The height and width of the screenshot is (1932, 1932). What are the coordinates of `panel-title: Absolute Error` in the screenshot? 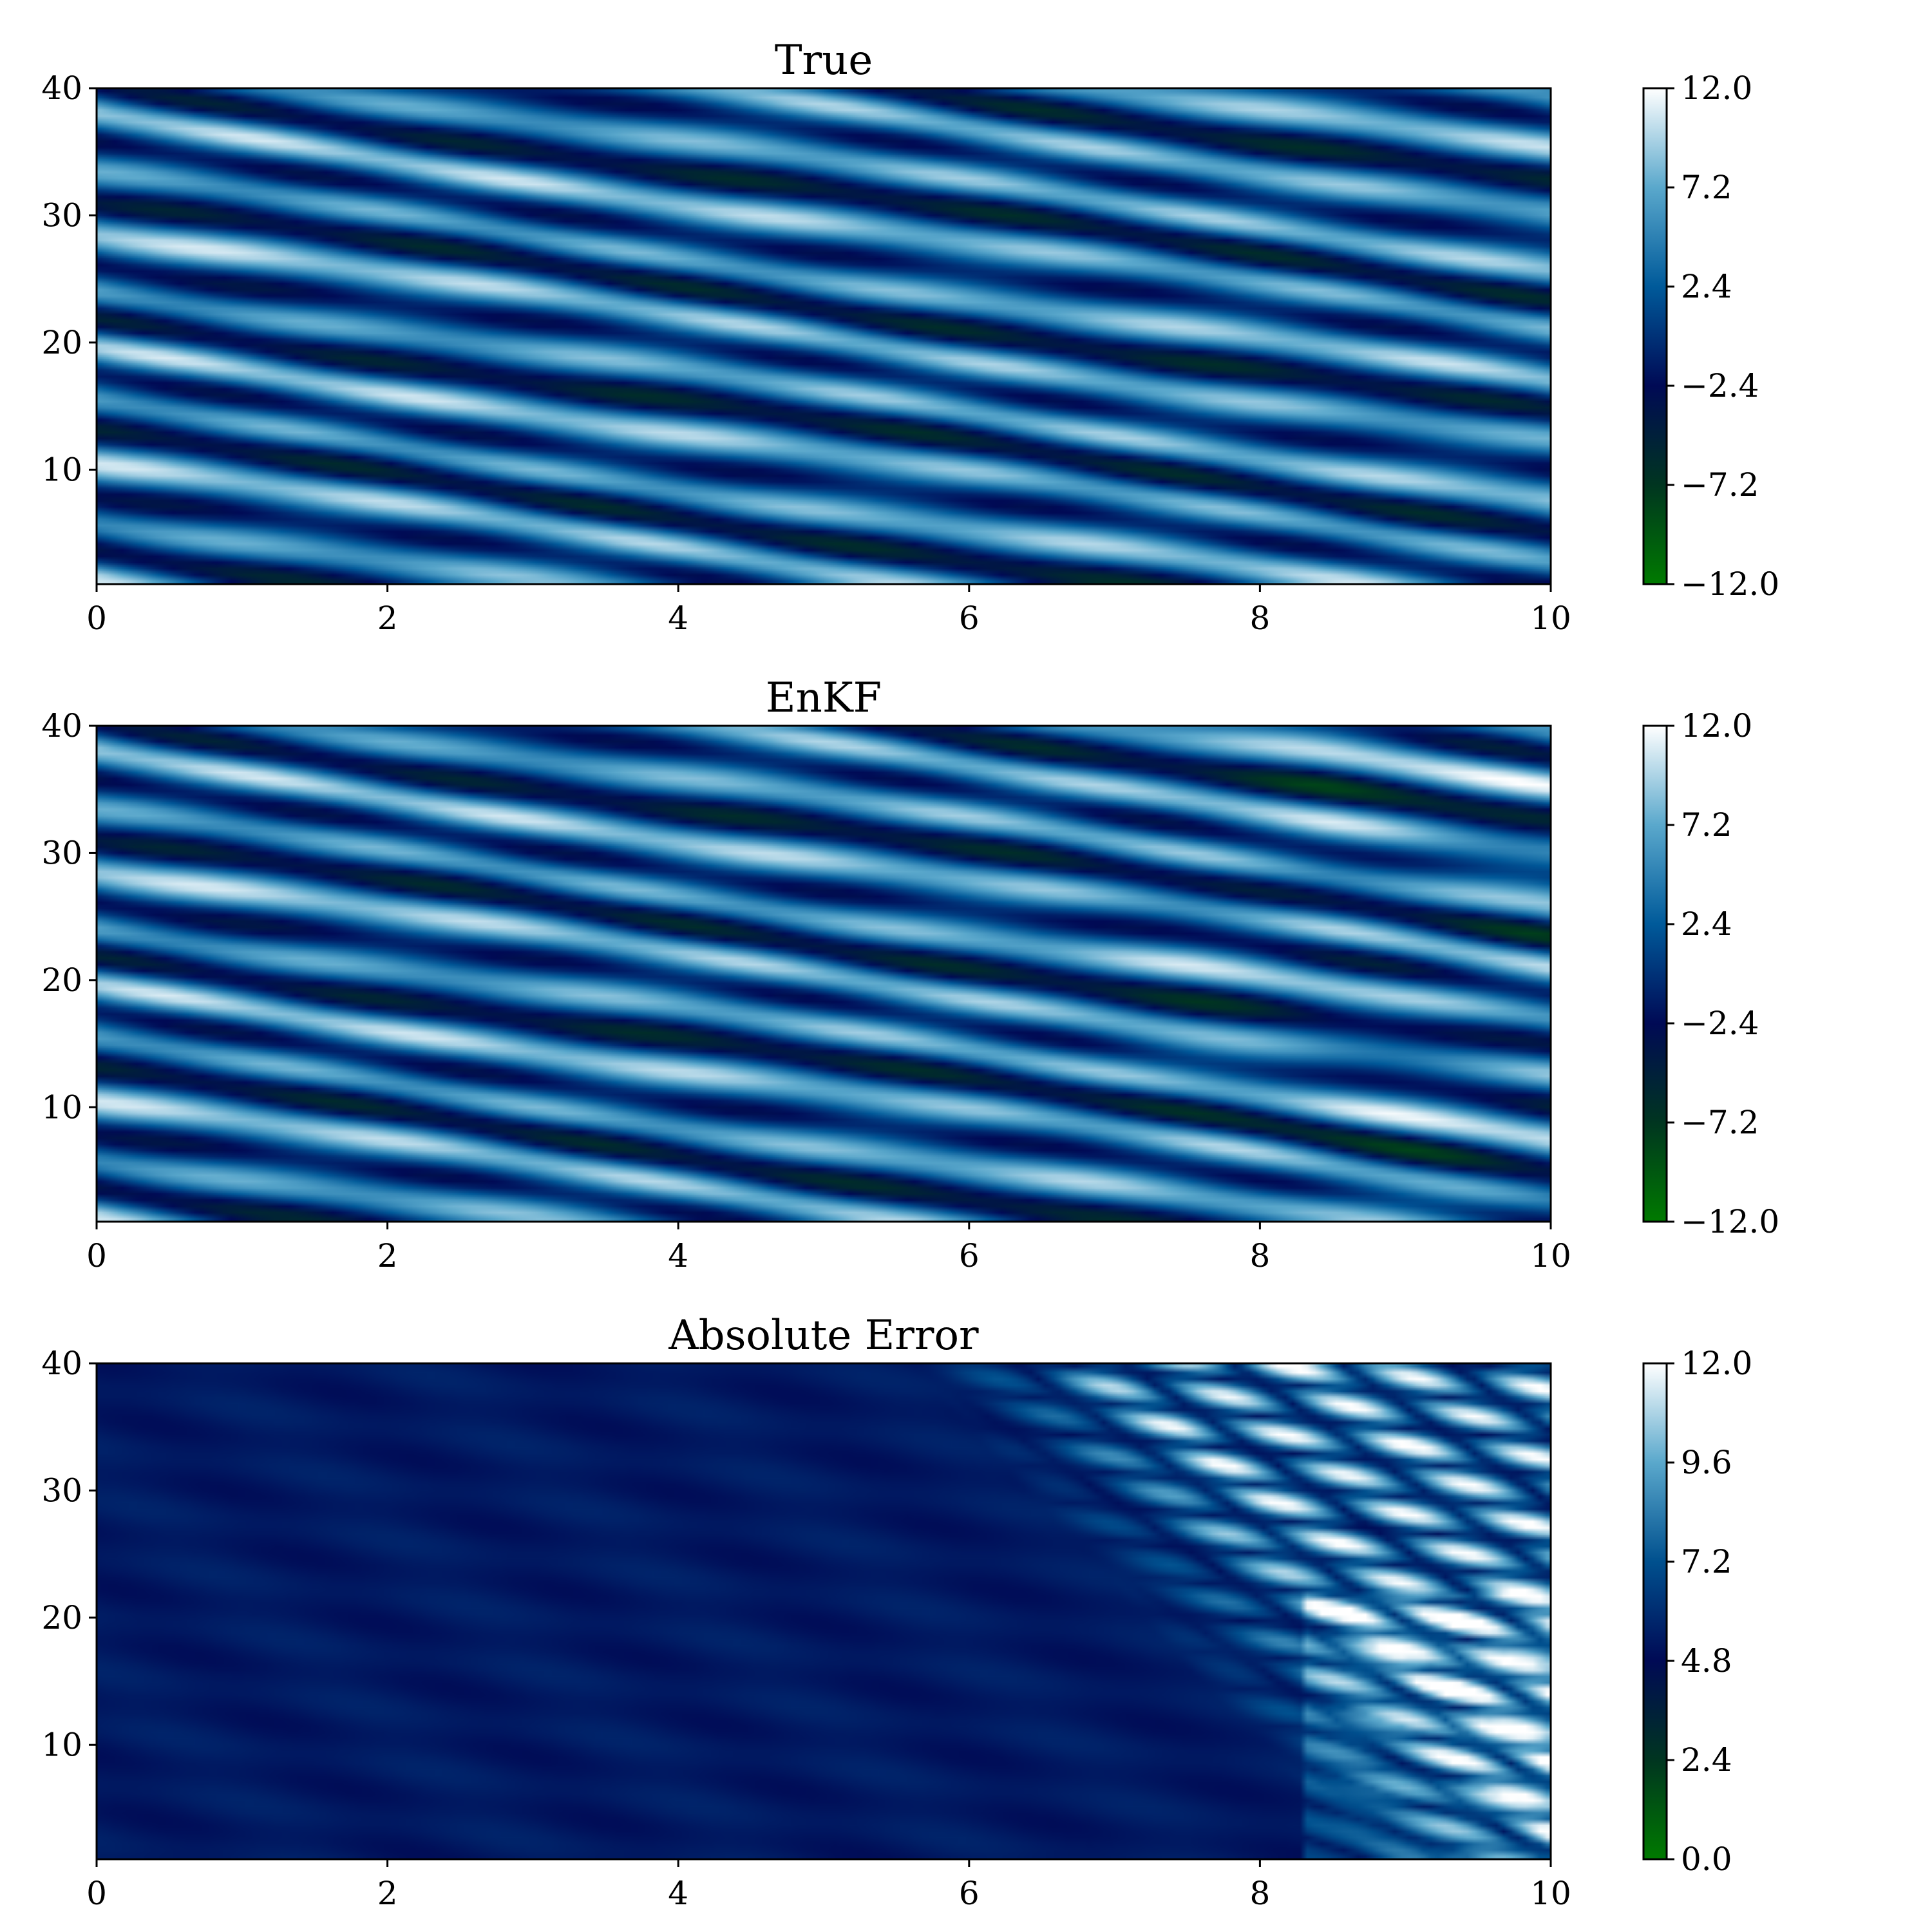 It's located at (823, 1335).